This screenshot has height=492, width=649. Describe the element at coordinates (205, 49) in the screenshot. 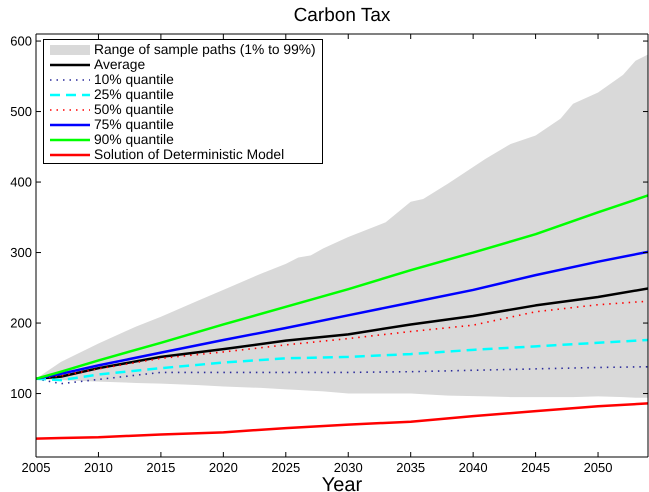

I see `legend-label: Range of sample paths (1% to 99%)` at that location.